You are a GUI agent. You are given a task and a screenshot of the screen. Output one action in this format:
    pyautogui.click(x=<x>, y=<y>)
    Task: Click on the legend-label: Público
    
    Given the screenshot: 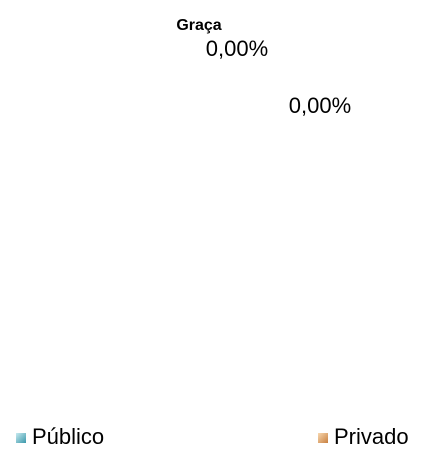 What is the action you would take?
    pyautogui.click(x=68, y=436)
    